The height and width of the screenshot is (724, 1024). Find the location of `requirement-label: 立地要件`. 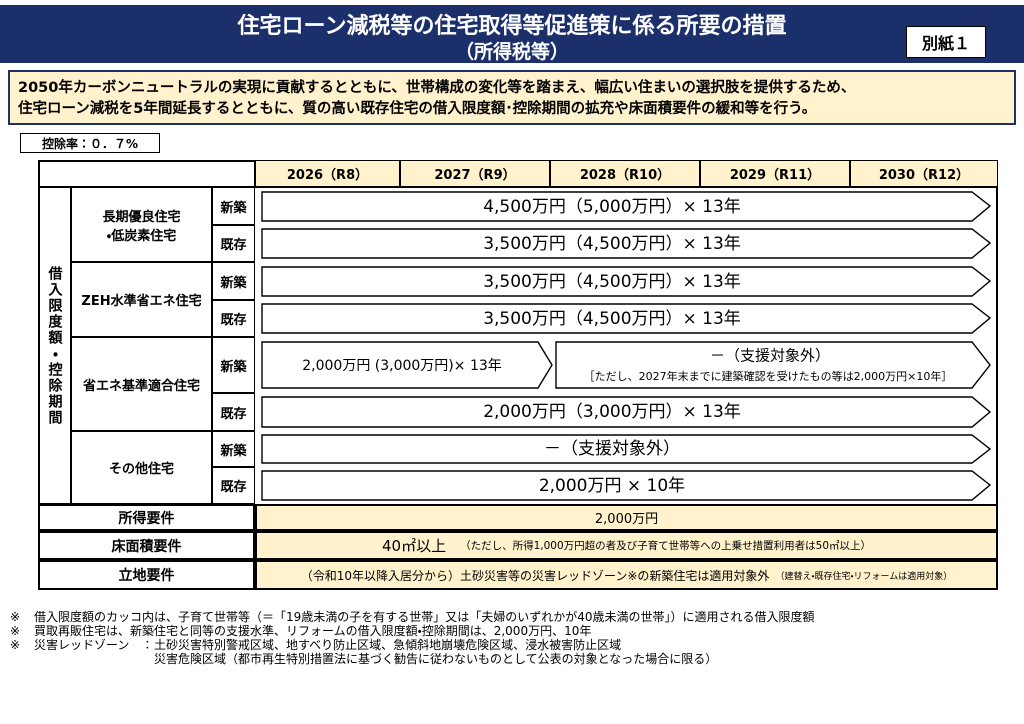

requirement-label: 立地要件 is located at coordinates (146, 575).